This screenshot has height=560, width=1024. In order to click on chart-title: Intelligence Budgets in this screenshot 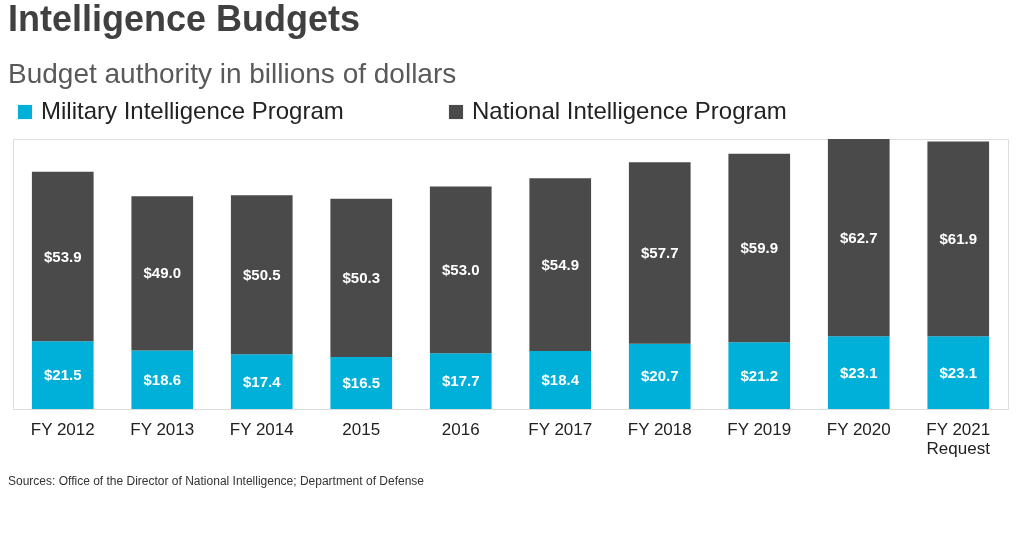, I will do `click(184, 19)`.